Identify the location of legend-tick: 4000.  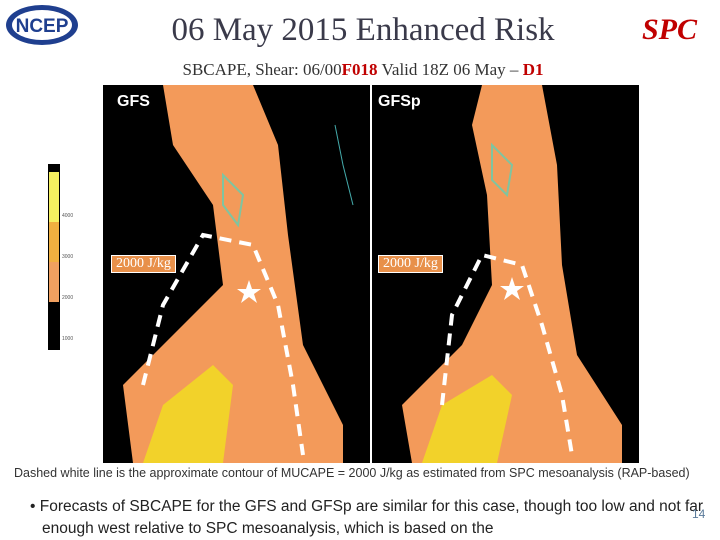
(67, 216).